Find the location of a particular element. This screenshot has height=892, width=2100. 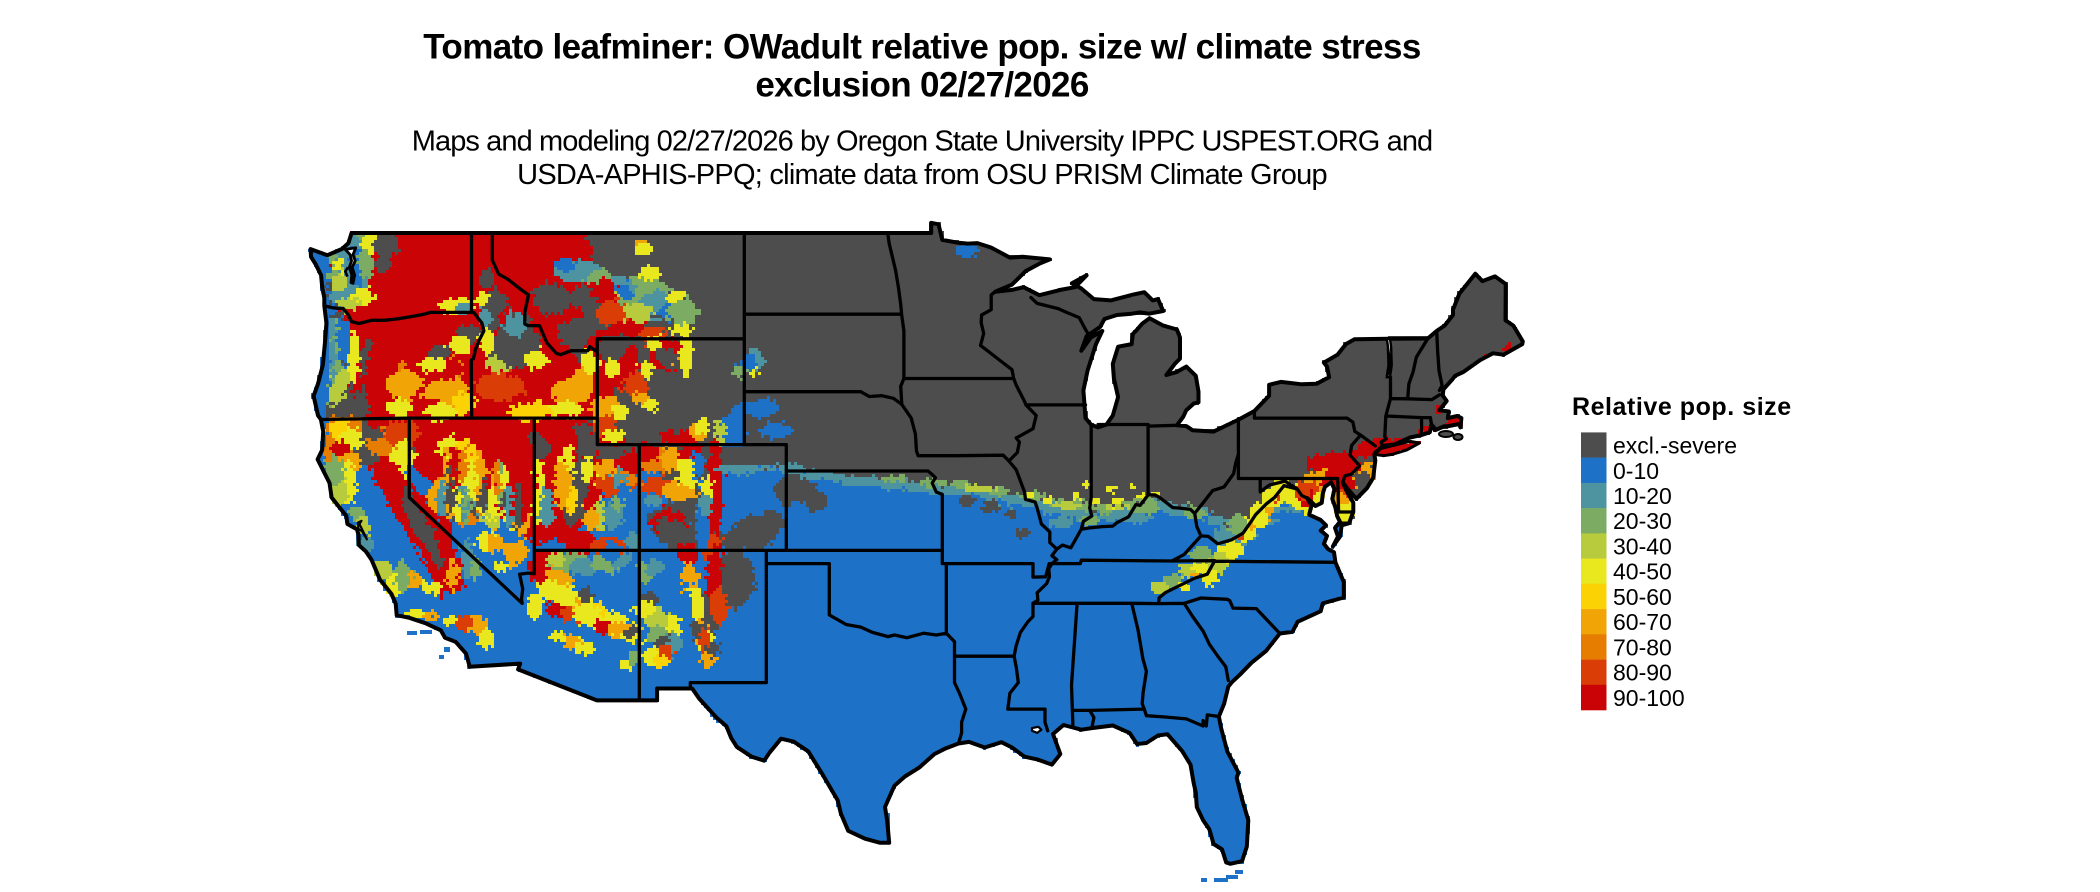

svg-text: 30-40 is located at coordinates (1642, 547).